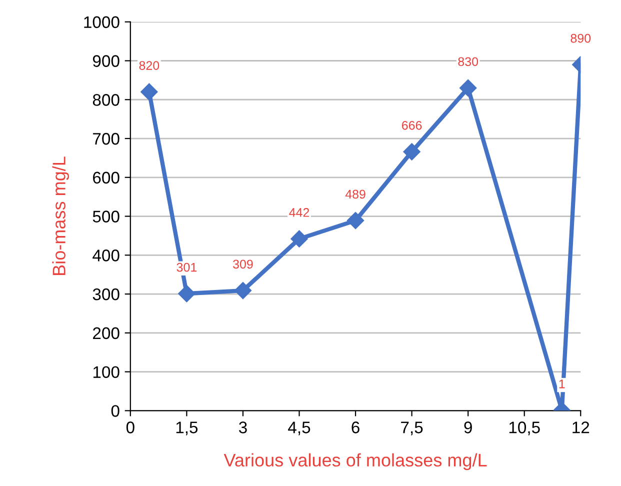 The image size is (621, 486). I want to click on x-axis-title: Various values of molasses mg/L, so click(355, 461).